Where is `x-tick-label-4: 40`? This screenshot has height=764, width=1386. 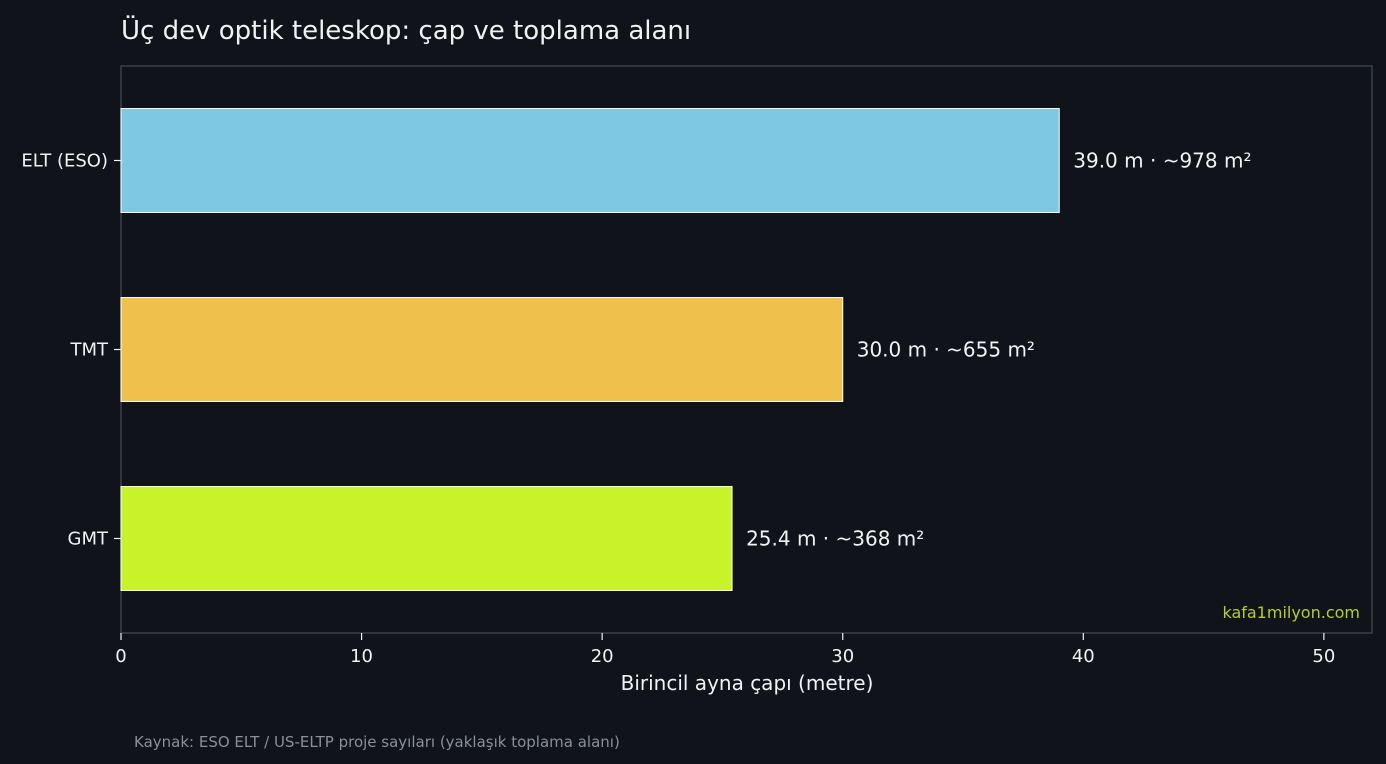
x-tick-label-4: 40 is located at coordinates (1083, 656).